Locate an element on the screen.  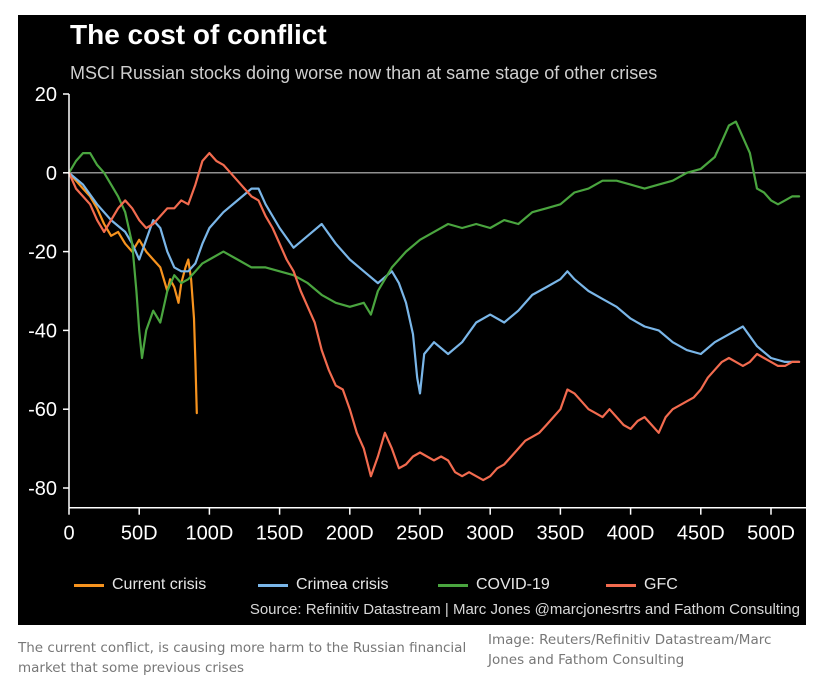
legend-label: GFC is located at coordinates (661, 584).